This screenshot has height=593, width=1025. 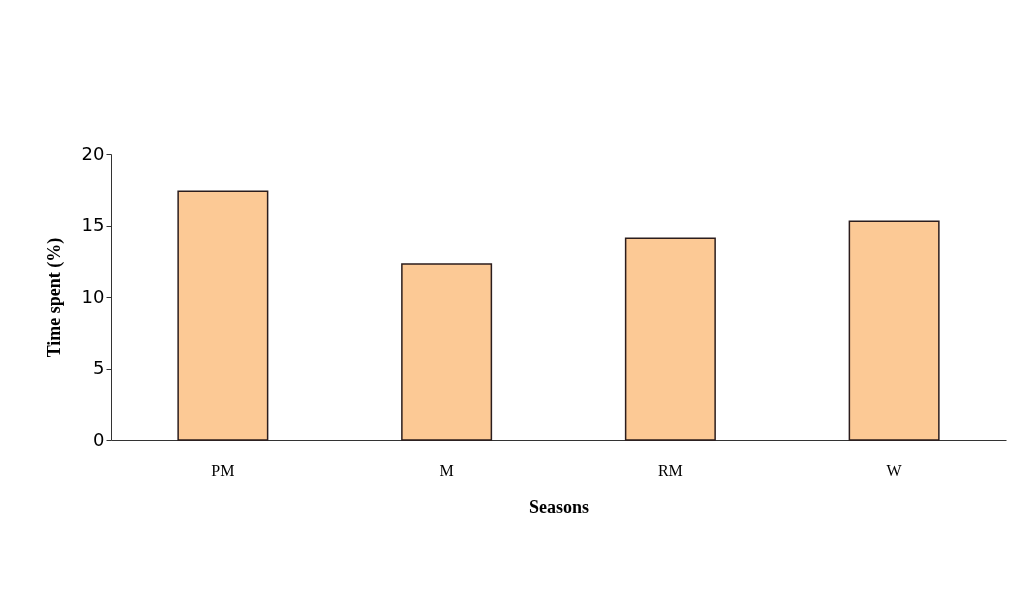 What do you see at coordinates (670, 470) in the screenshot?
I see `x-tick-label: RM` at bounding box center [670, 470].